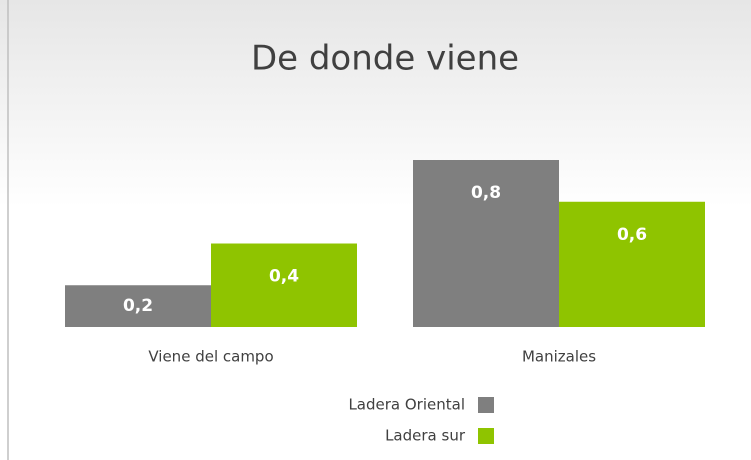 The width and height of the screenshot is (751, 460). What do you see at coordinates (210, 357) in the screenshot?
I see `x-tick-label: Viene del campo` at bounding box center [210, 357].